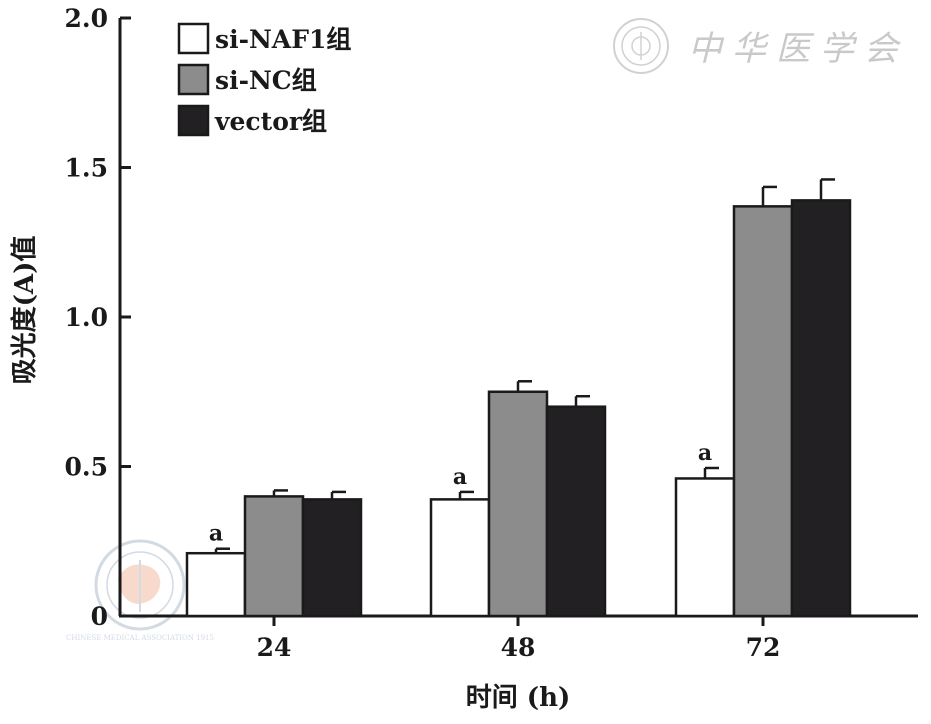 The width and height of the screenshot is (931, 724). What do you see at coordinates (641, 46) in the screenshot?
I see `watermark-seal-icon` at bounding box center [641, 46].